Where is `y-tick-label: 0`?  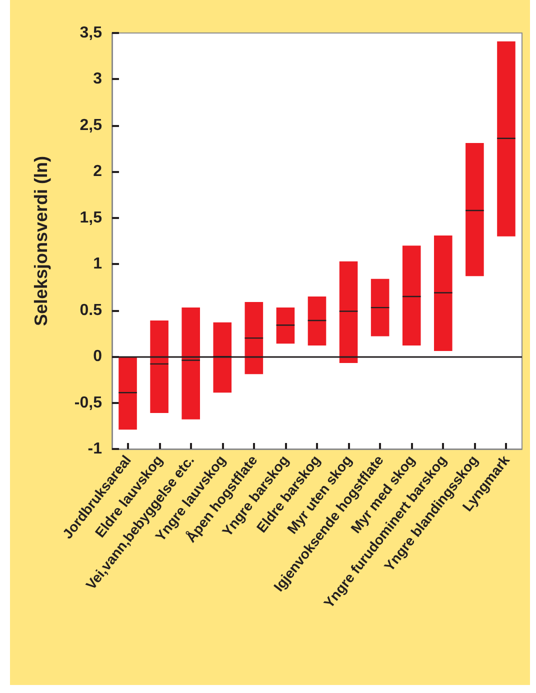
y-tick-label: 0 is located at coordinates (97, 357).